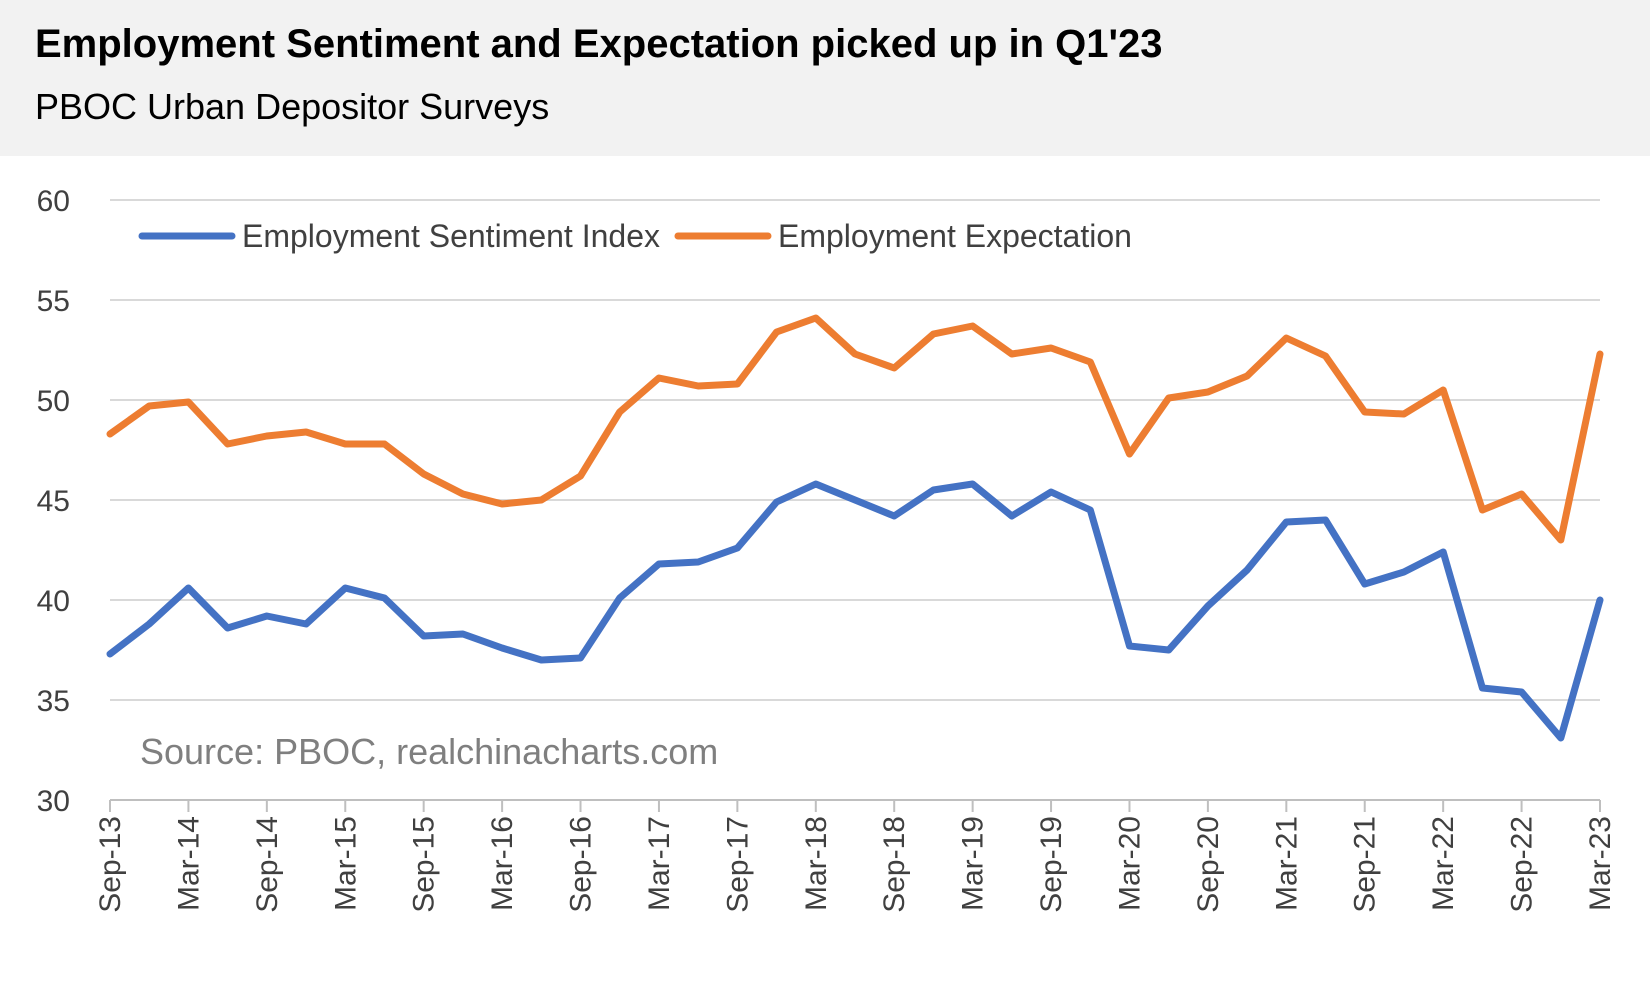  I want to click on x-tick-label-Mar-19: Mar-19, so click(973, 863).